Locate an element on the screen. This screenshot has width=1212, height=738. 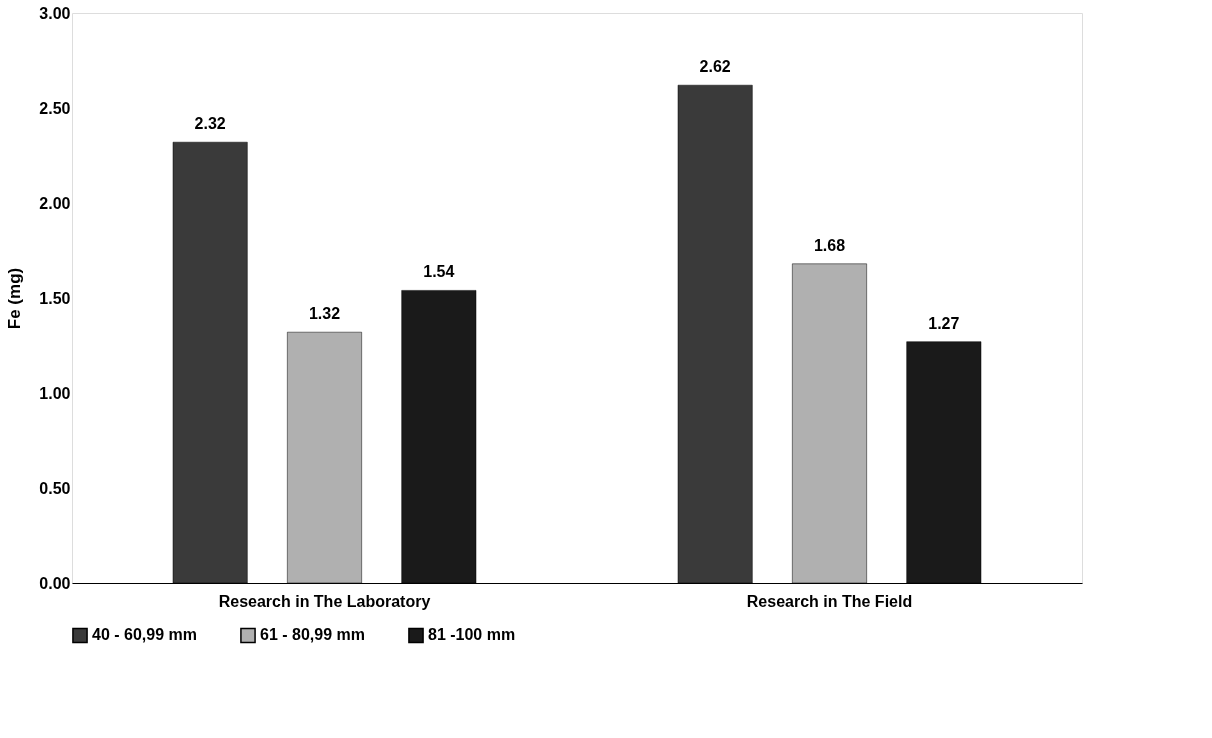
data-label: 2.62 is located at coordinates (715, 67).